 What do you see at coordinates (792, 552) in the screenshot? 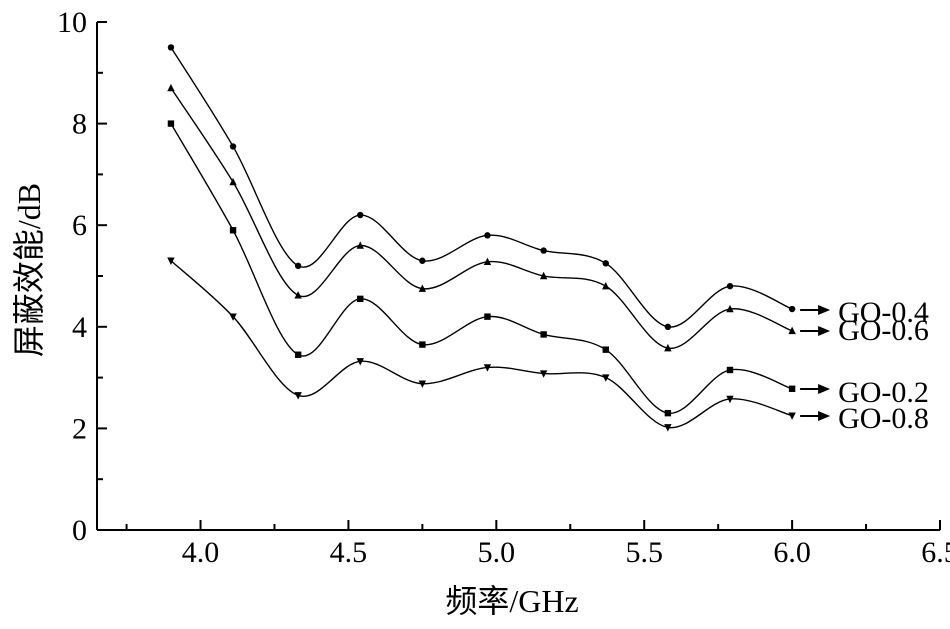
I see `x-tick-label: 6.0` at bounding box center [792, 552].